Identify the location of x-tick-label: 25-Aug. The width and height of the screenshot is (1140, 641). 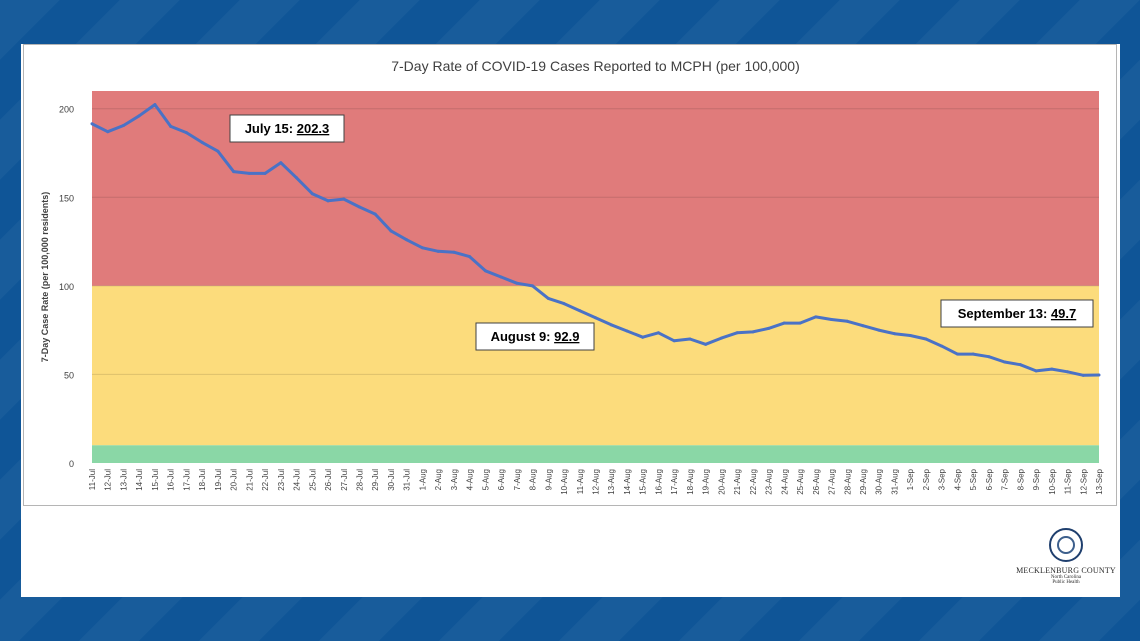
(800, 482).